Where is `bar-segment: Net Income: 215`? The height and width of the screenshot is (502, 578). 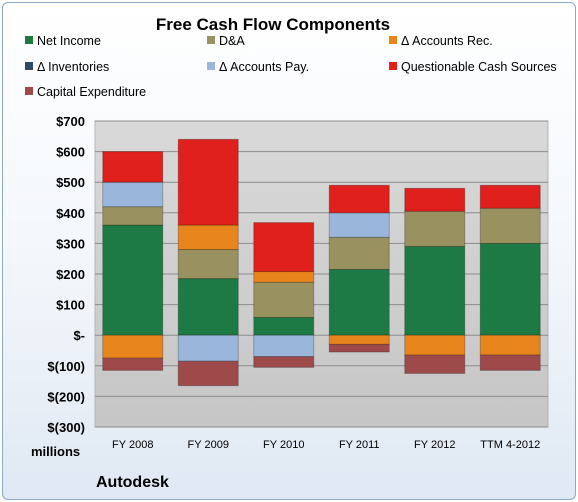 bar-segment: Net Income: 215 is located at coordinates (359, 302).